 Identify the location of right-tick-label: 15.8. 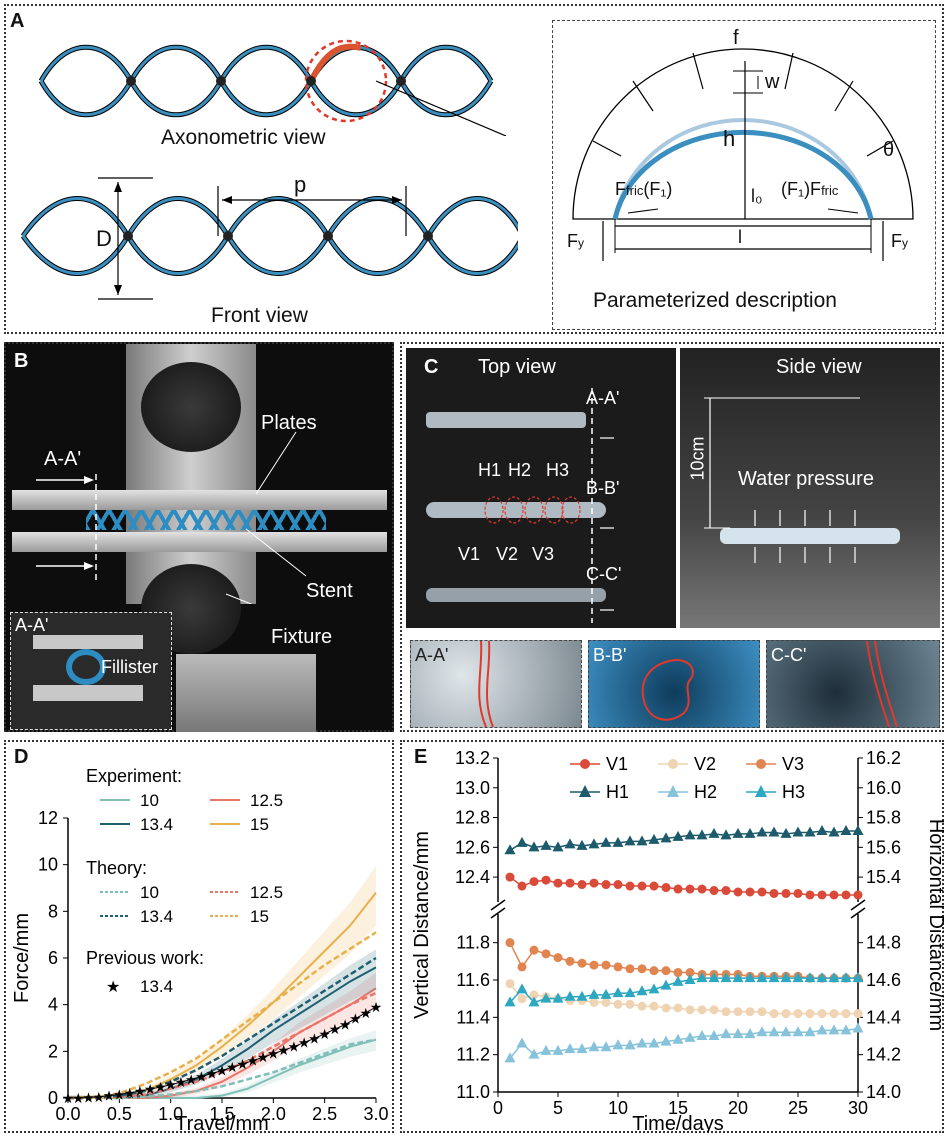
(883, 818).